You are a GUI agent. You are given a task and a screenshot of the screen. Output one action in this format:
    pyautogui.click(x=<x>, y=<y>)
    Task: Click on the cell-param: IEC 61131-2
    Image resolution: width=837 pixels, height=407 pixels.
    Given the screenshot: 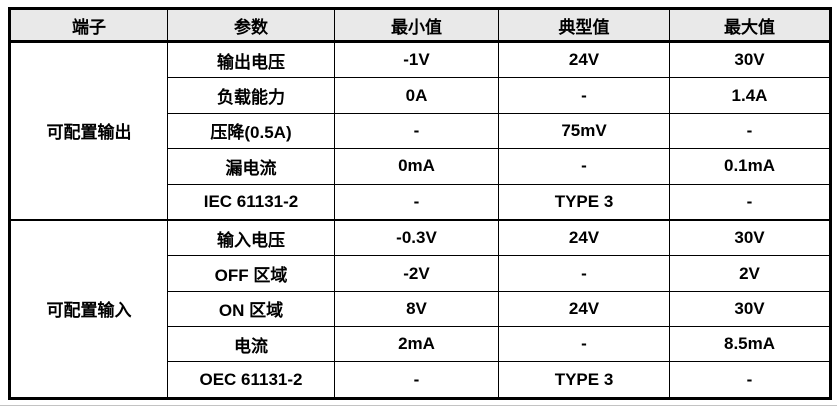 What is the action you would take?
    pyautogui.click(x=251, y=202)
    